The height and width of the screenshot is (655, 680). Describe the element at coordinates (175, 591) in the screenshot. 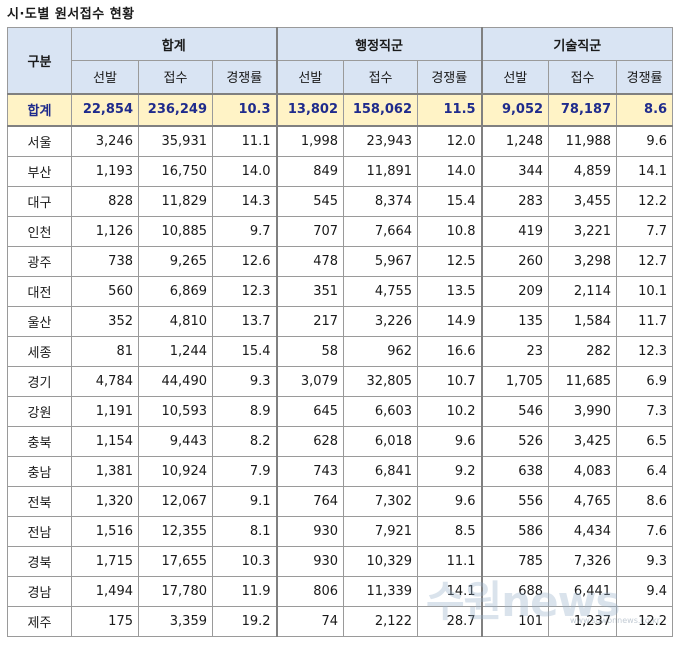

I see `applied-cell: 17,780` at that location.